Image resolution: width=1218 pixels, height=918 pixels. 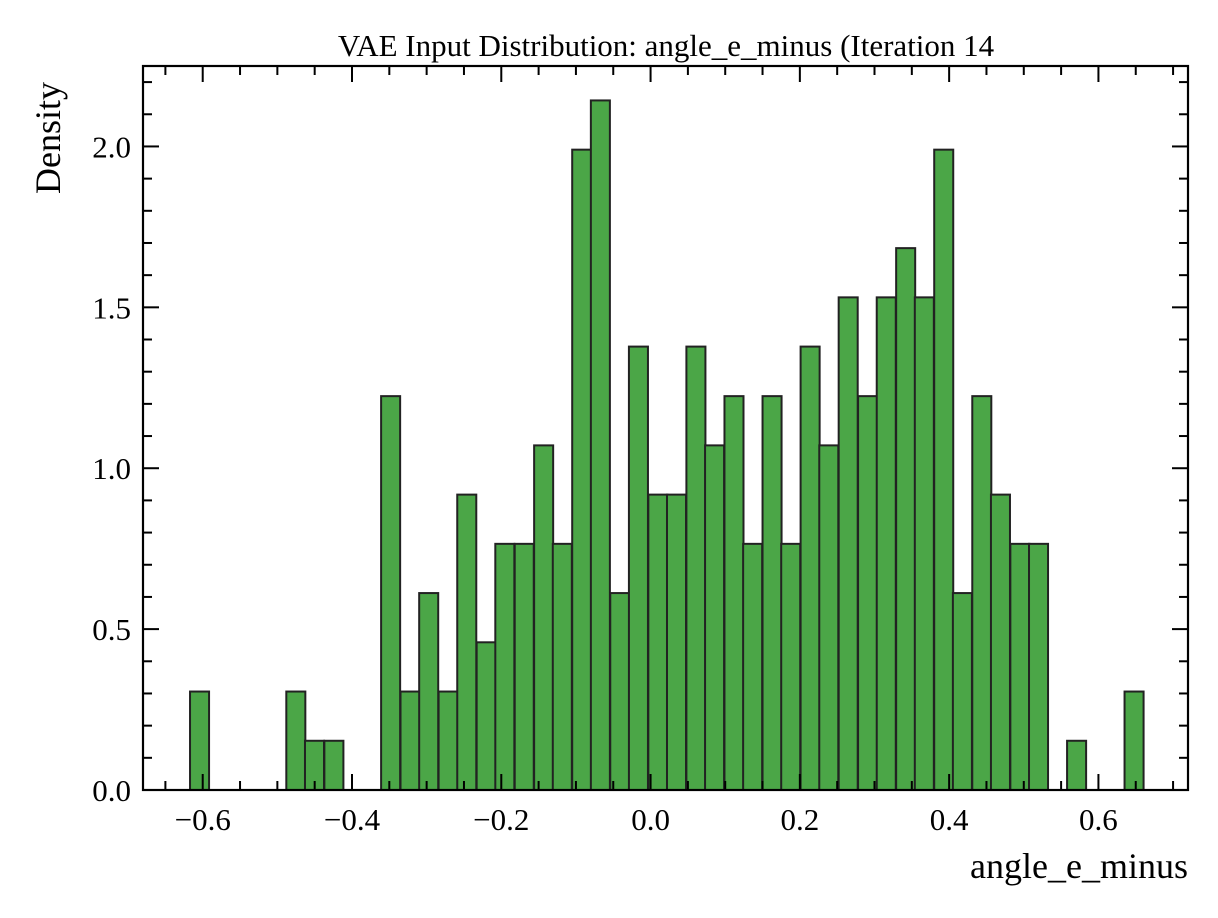 What do you see at coordinates (352, 819) in the screenshot?
I see `x-tick-label: −0.4` at bounding box center [352, 819].